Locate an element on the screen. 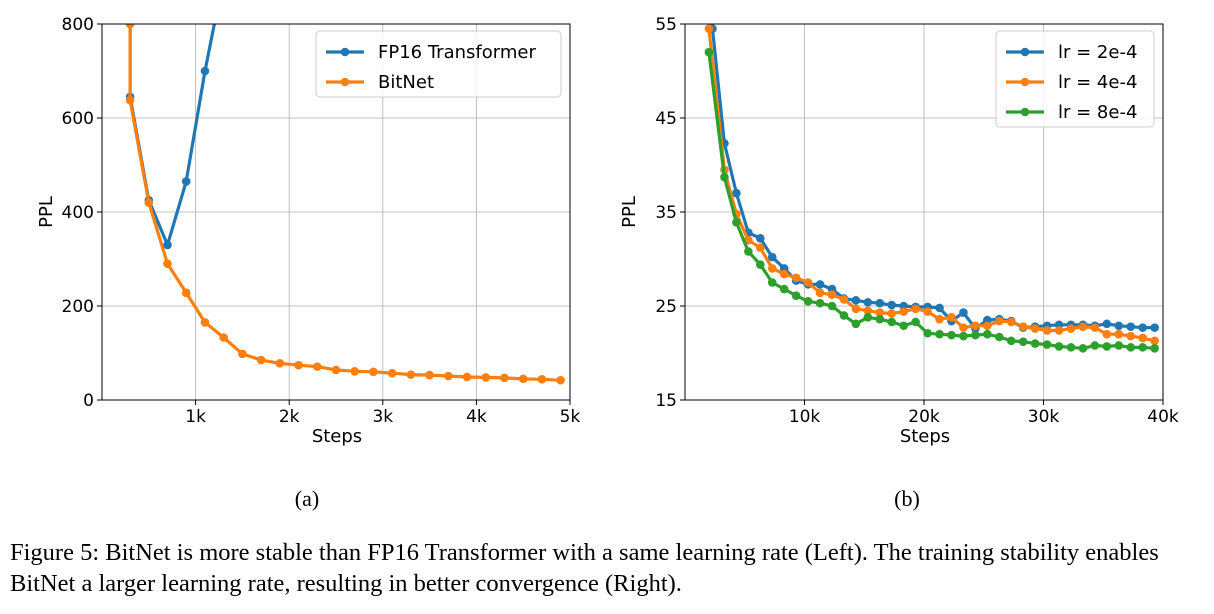 This screenshot has height=614, width=1214. x-axis-label: Steps is located at coordinates (337, 436).